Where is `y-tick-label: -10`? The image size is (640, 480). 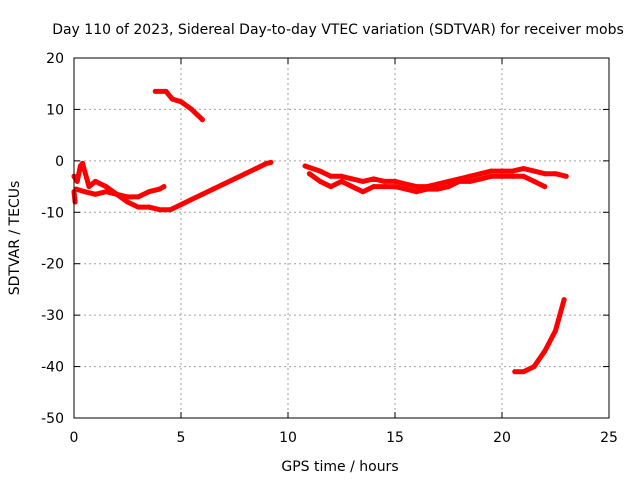
y-tick-label: -10 is located at coordinates (52, 213).